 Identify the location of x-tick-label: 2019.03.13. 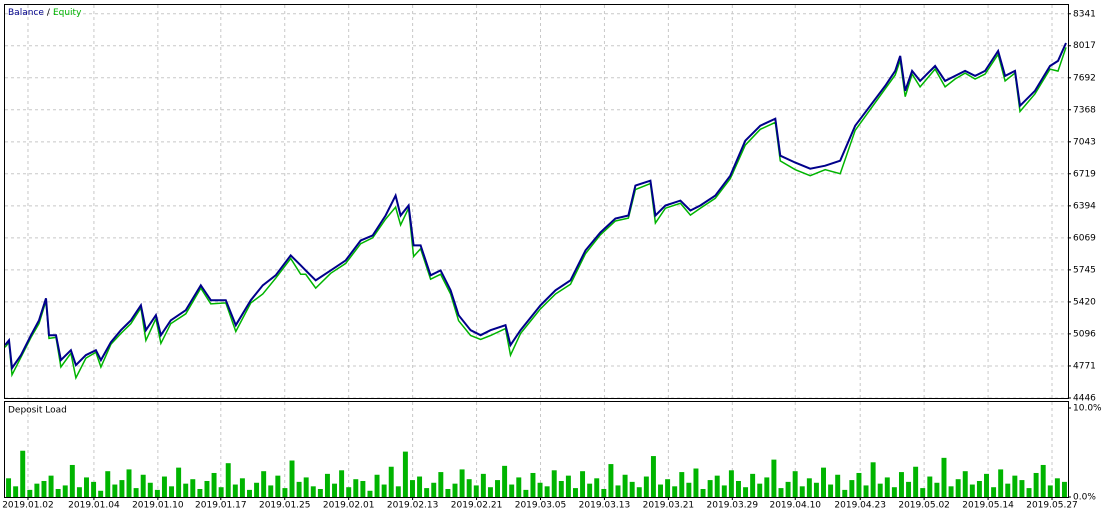
(605, 506).